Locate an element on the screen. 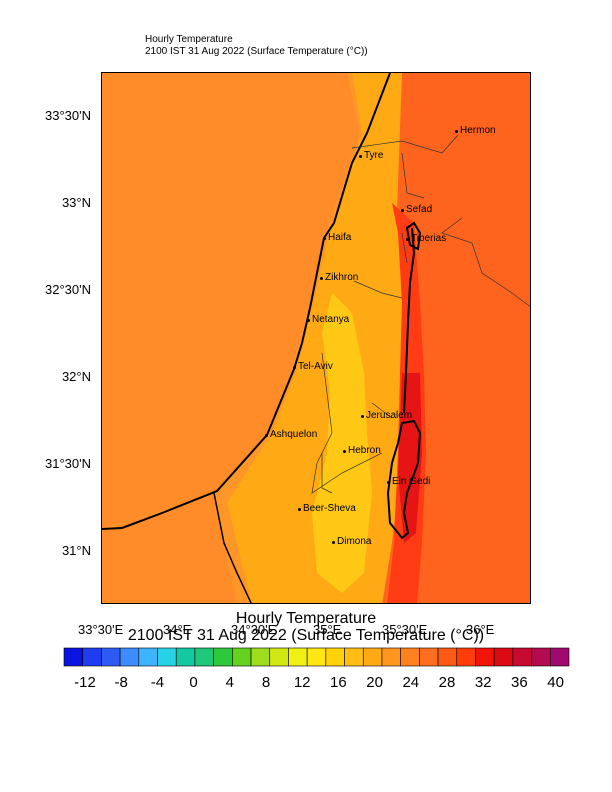 This screenshot has width=612, height=792. city-label: Jerusalem is located at coordinates (389, 415).